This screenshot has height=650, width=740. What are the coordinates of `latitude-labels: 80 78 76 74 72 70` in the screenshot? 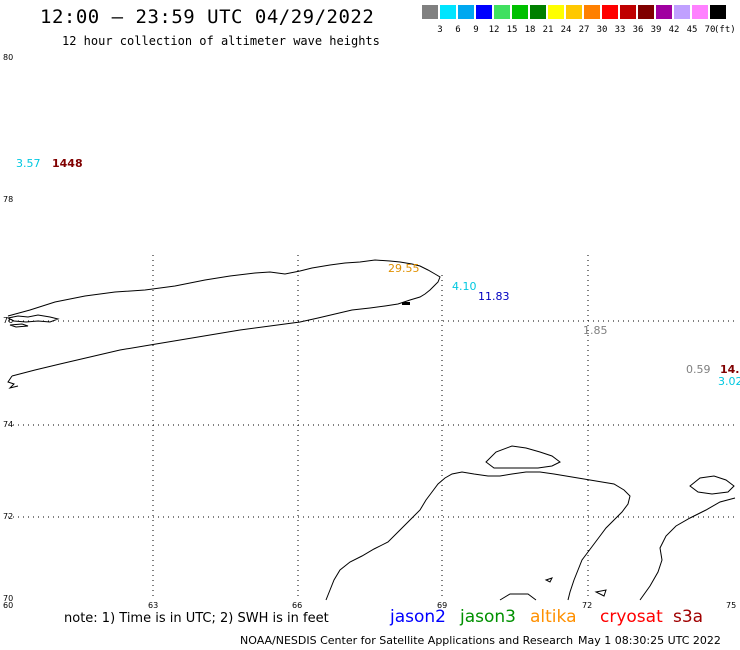 It's located at (8, 328).